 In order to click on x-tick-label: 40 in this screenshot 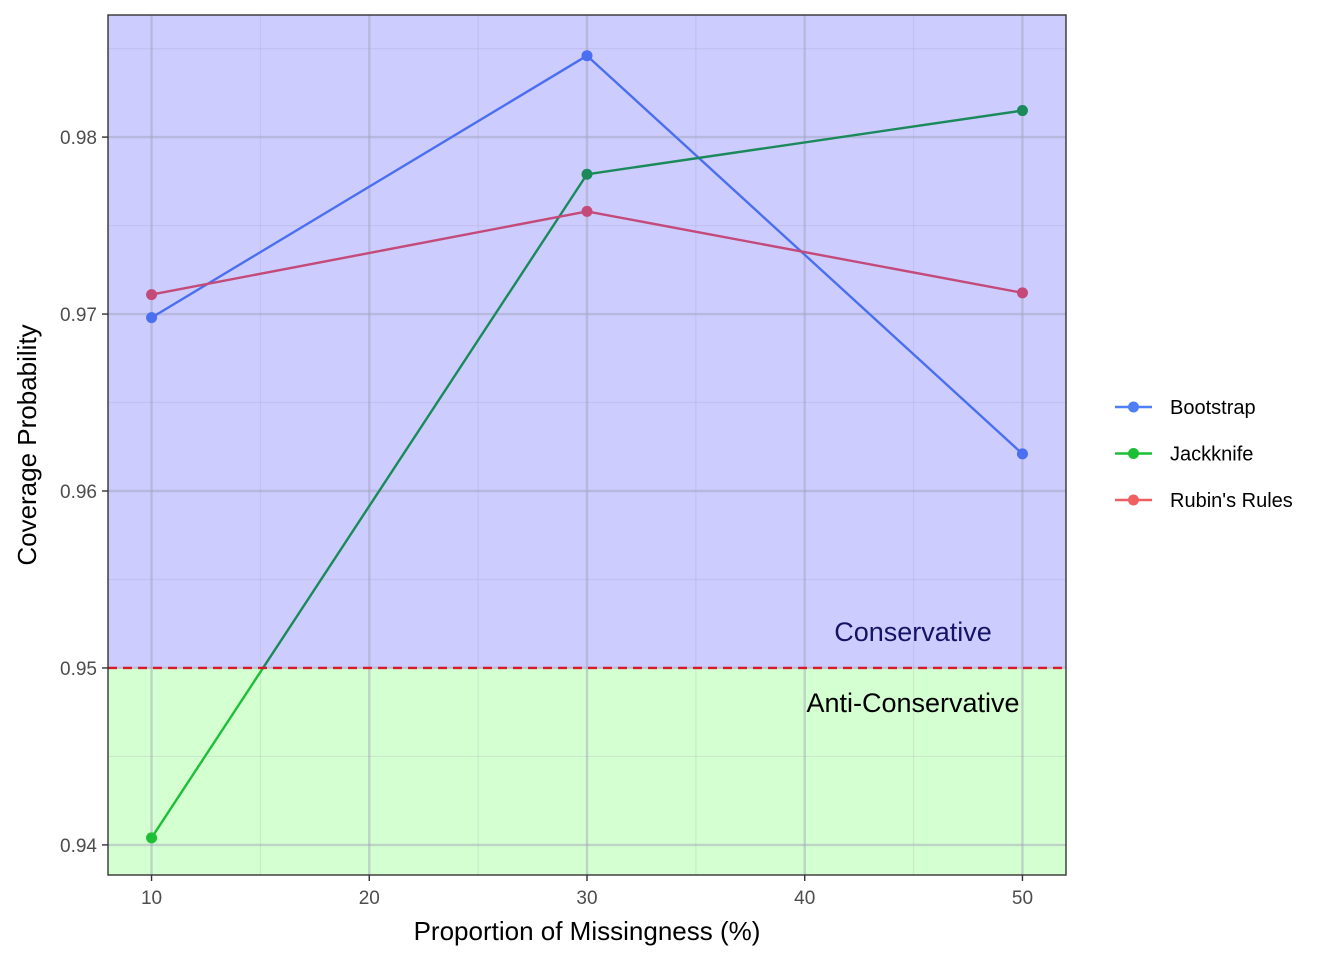, I will do `click(804, 898)`.